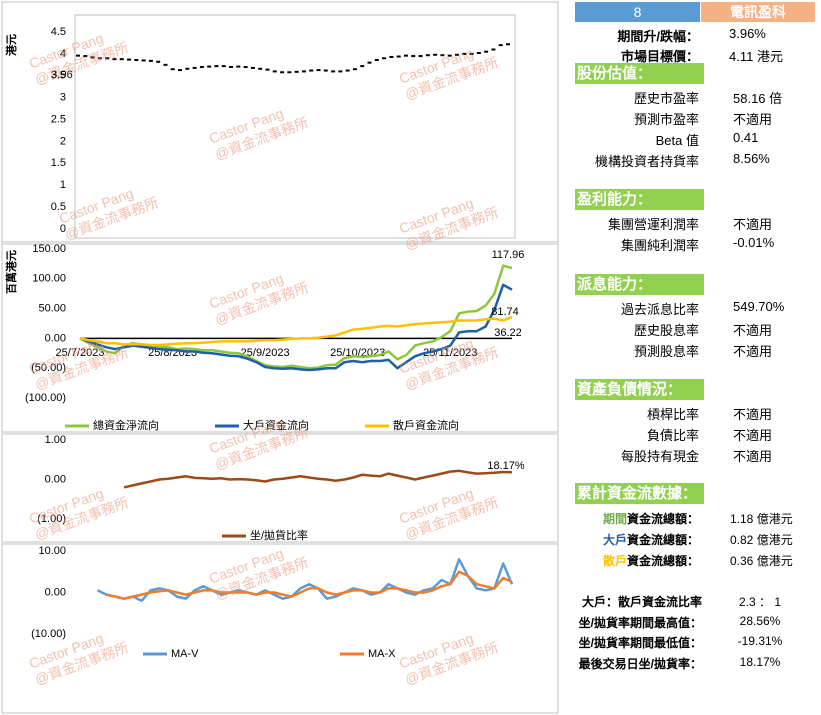 This screenshot has height=715, width=821. I want to click on y-tick-label: 2, so click(63, 141).